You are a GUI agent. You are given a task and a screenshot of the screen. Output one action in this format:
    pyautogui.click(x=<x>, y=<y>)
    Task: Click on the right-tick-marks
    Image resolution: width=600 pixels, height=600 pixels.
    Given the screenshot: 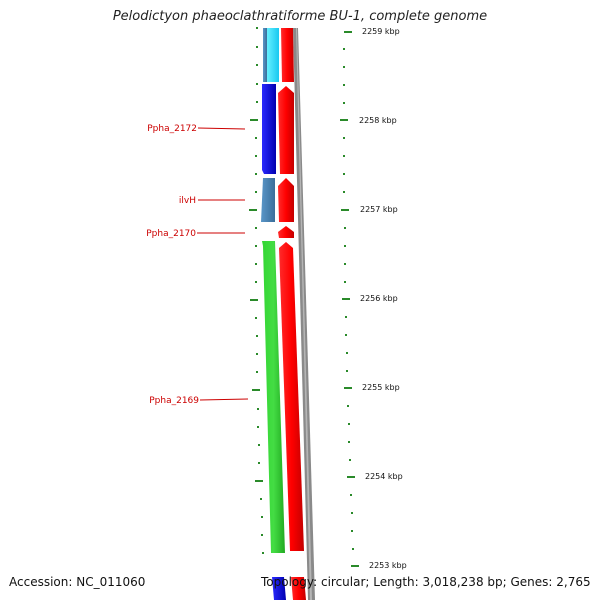 What is the action you would take?
    pyautogui.click(x=349, y=299)
    